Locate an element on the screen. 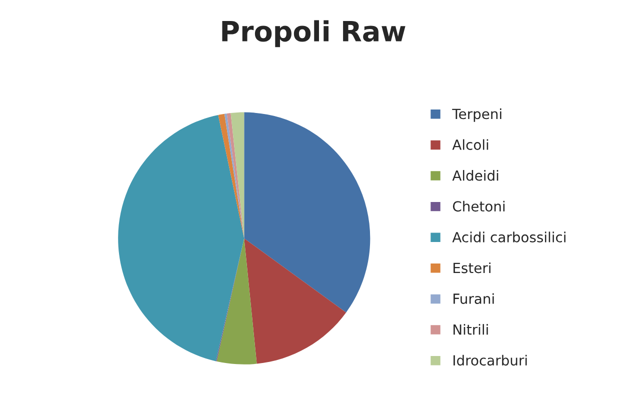 This screenshot has height=404, width=626. legend-label: Acidi carbossilici is located at coordinates (509, 237).